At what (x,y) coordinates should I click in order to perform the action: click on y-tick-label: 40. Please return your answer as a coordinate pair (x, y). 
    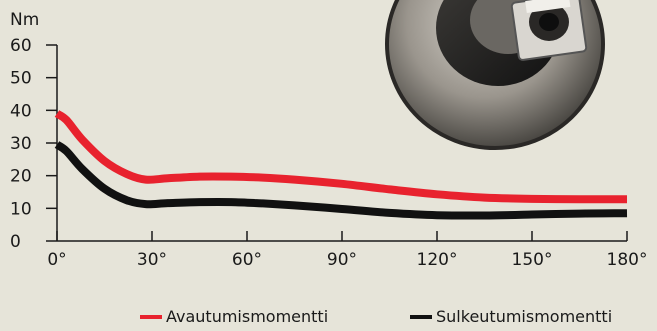
    Looking at the image, I should click on (21, 111).